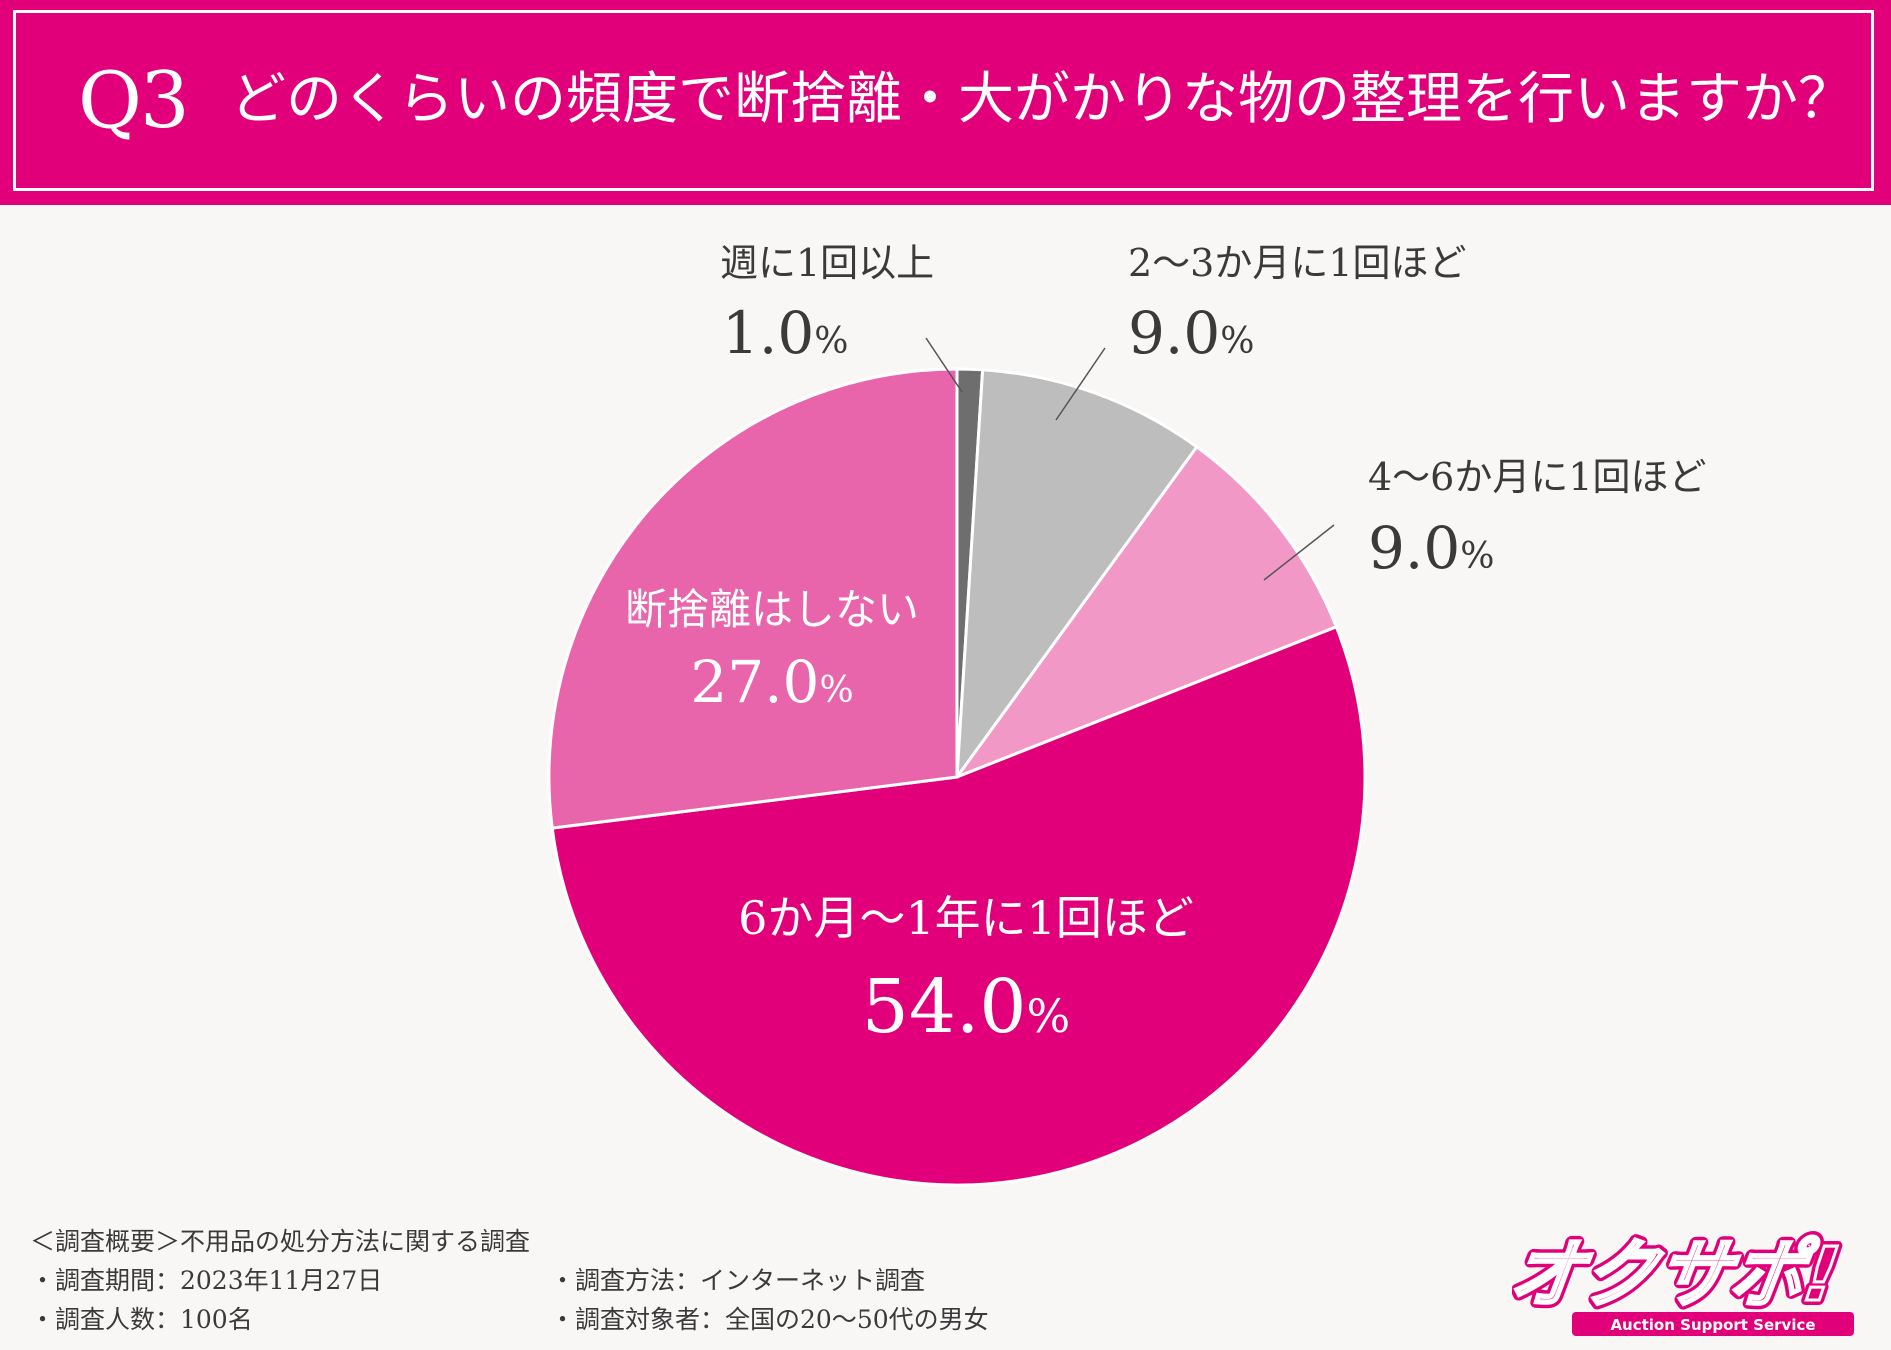 This screenshot has height=1350, width=1891. Describe the element at coordinates (206, 1280) in the screenshot. I see `survey-period: ・調査期間：2023年11月27日` at that location.